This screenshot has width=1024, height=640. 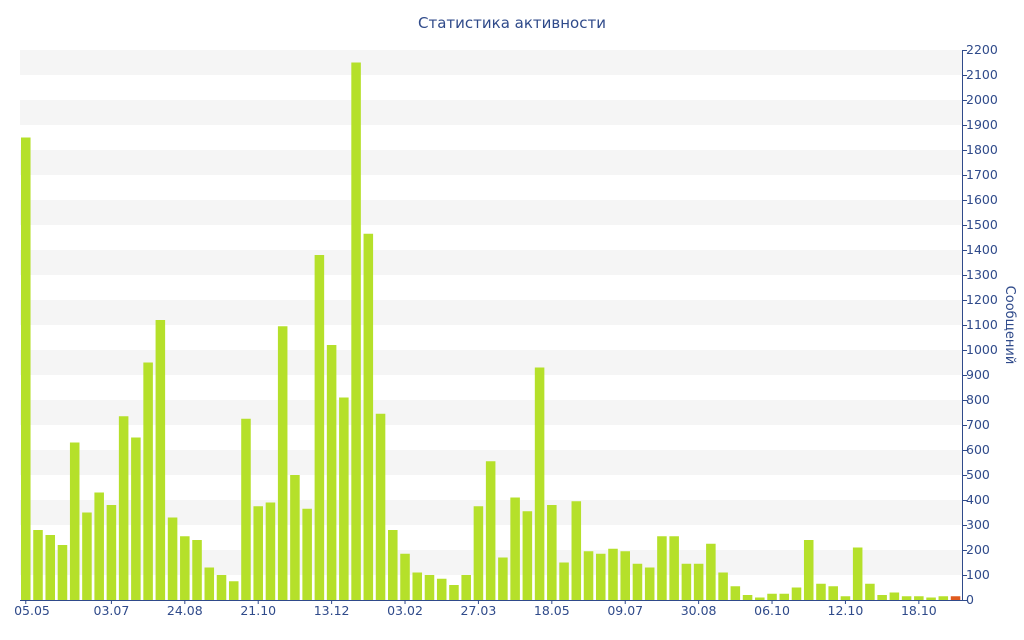 I want to click on x-tick-label: 21.10, so click(x=258, y=610).